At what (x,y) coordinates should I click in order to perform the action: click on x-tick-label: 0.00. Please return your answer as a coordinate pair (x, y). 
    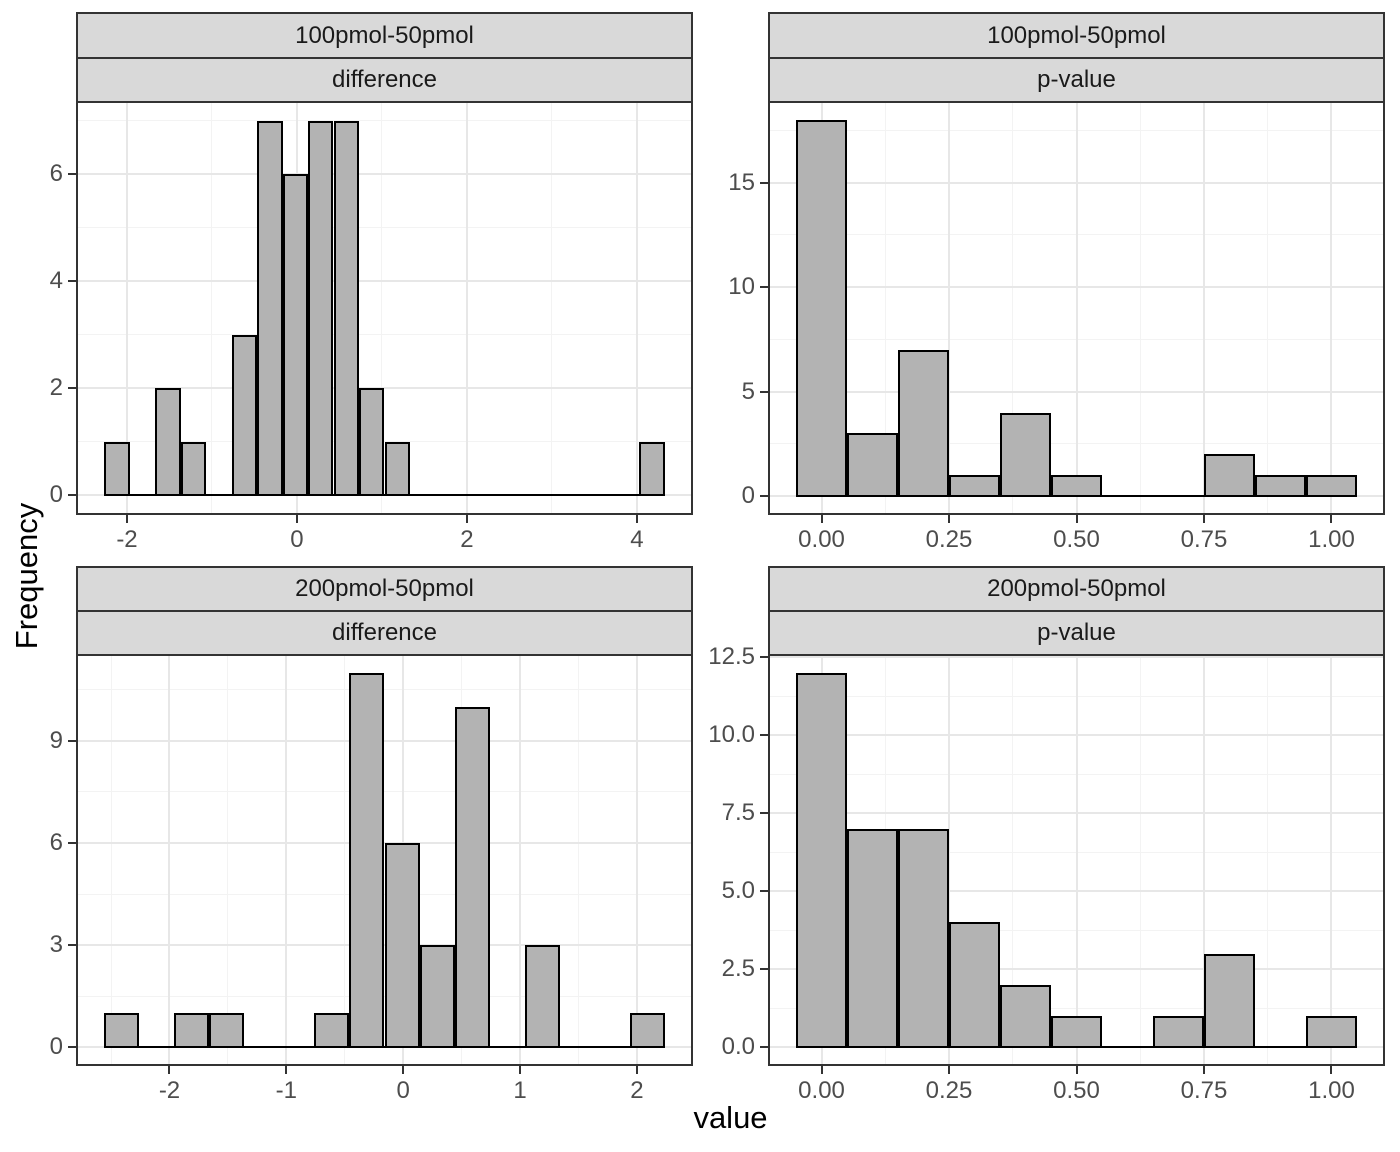
    Looking at the image, I should click on (821, 539).